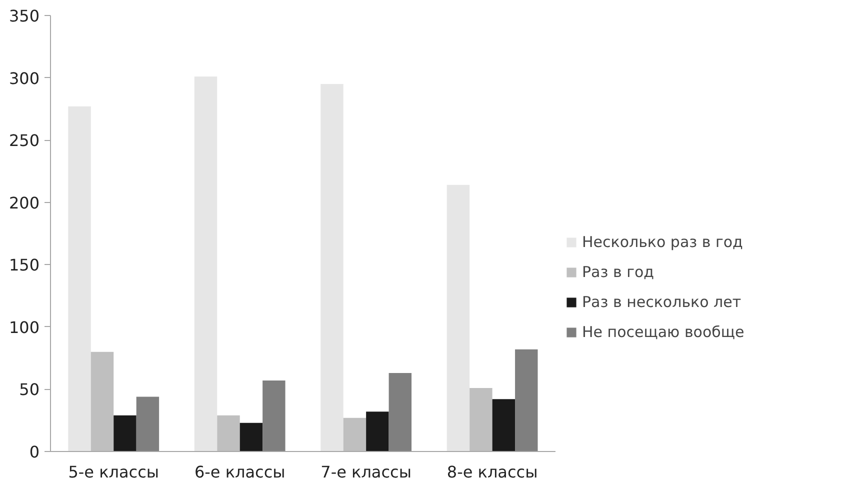  What do you see at coordinates (24, 327) in the screenshot?
I see `y-tick-label: 100` at bounding box center [24, 327].